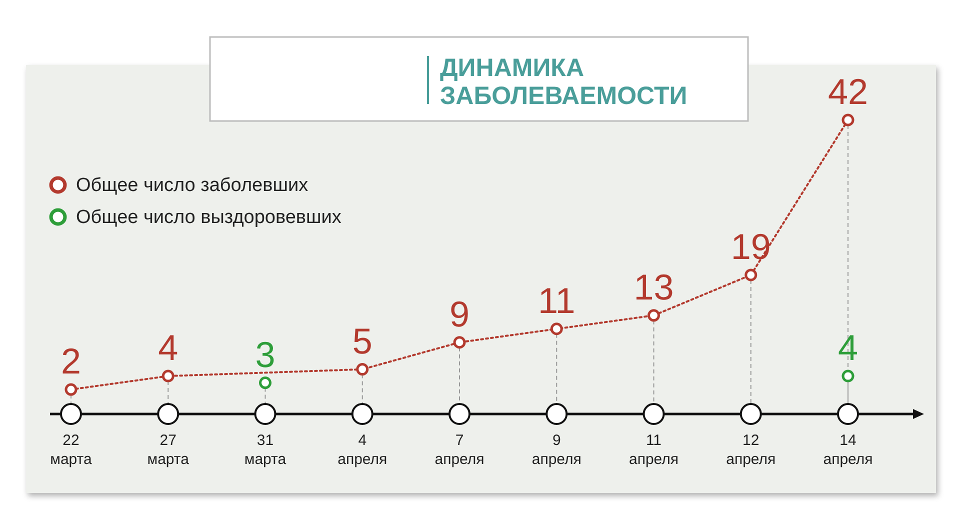 Image resolution: width=960 pixels, height=518 pixels. I want to click on data-label: 2, so click(71, 361).